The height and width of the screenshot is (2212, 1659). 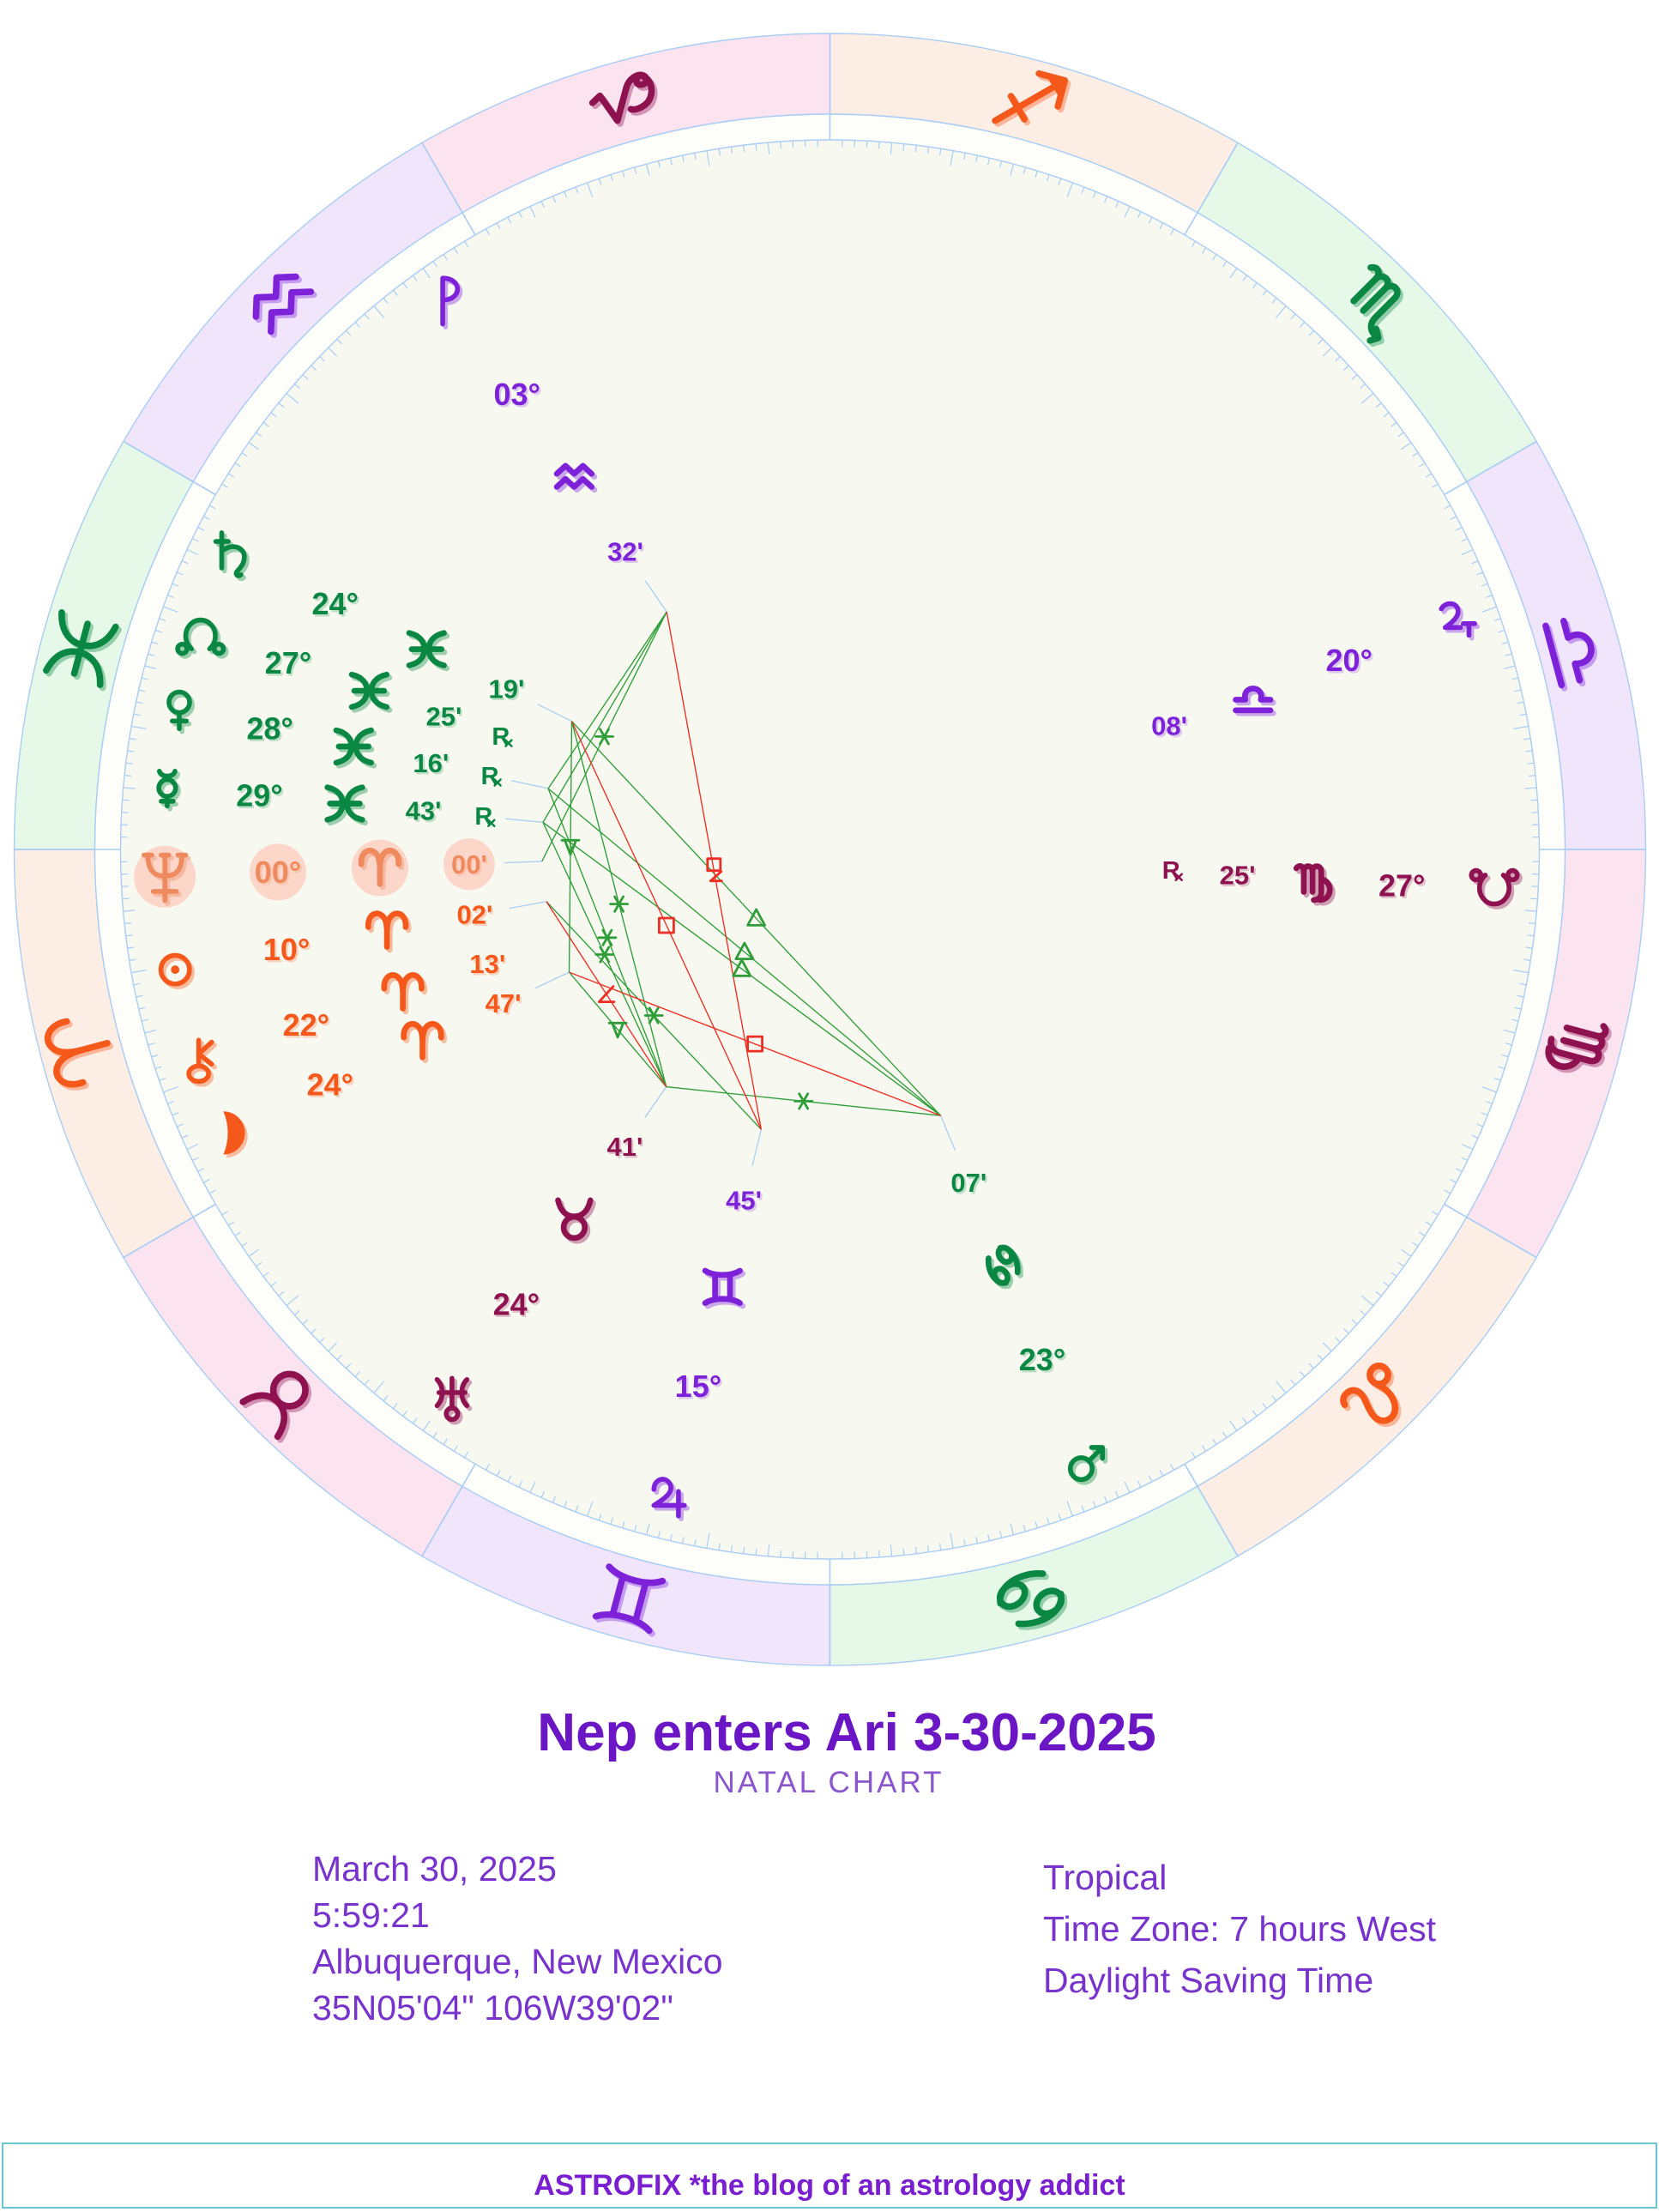 What do you see at coordinates (1240, 1929) in the screenshot?
I see `svg-text: Time Zone: 7 hours West` at bounding box center [1240, 1929].